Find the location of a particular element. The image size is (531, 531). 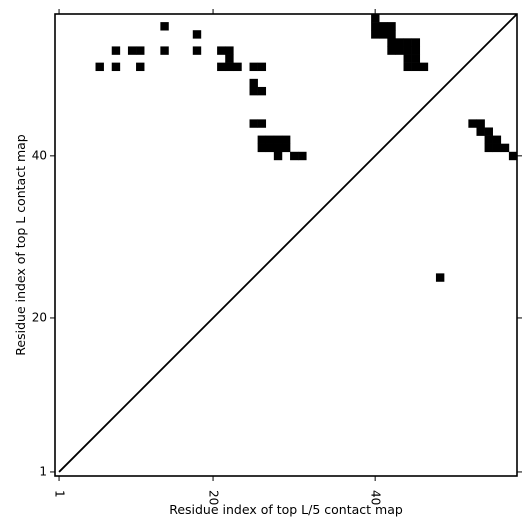

y-tick-label: 40 is located at coordinates (39, 155).